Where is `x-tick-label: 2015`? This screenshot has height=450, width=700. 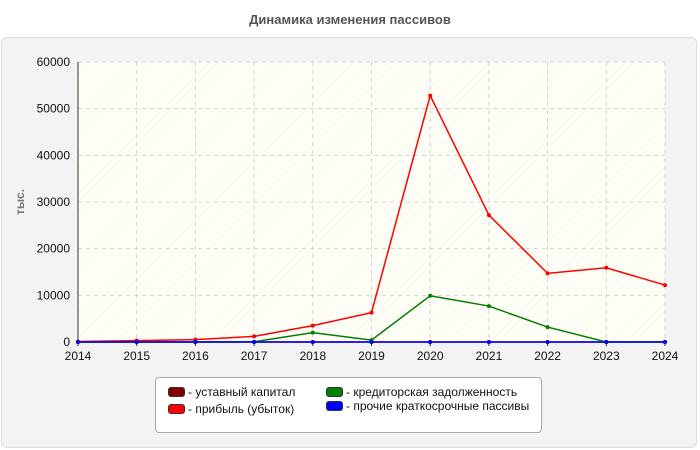
x-tick-label: 2015 is located at coordinates (136, 356).